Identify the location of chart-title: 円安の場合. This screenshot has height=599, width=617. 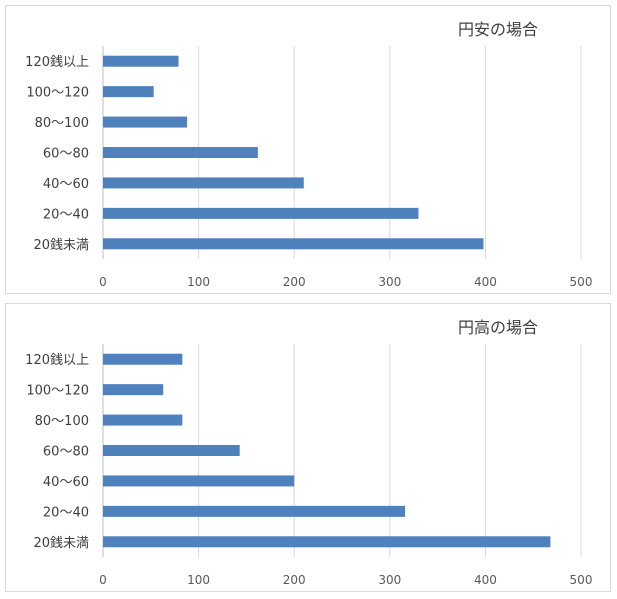
(498, 29).